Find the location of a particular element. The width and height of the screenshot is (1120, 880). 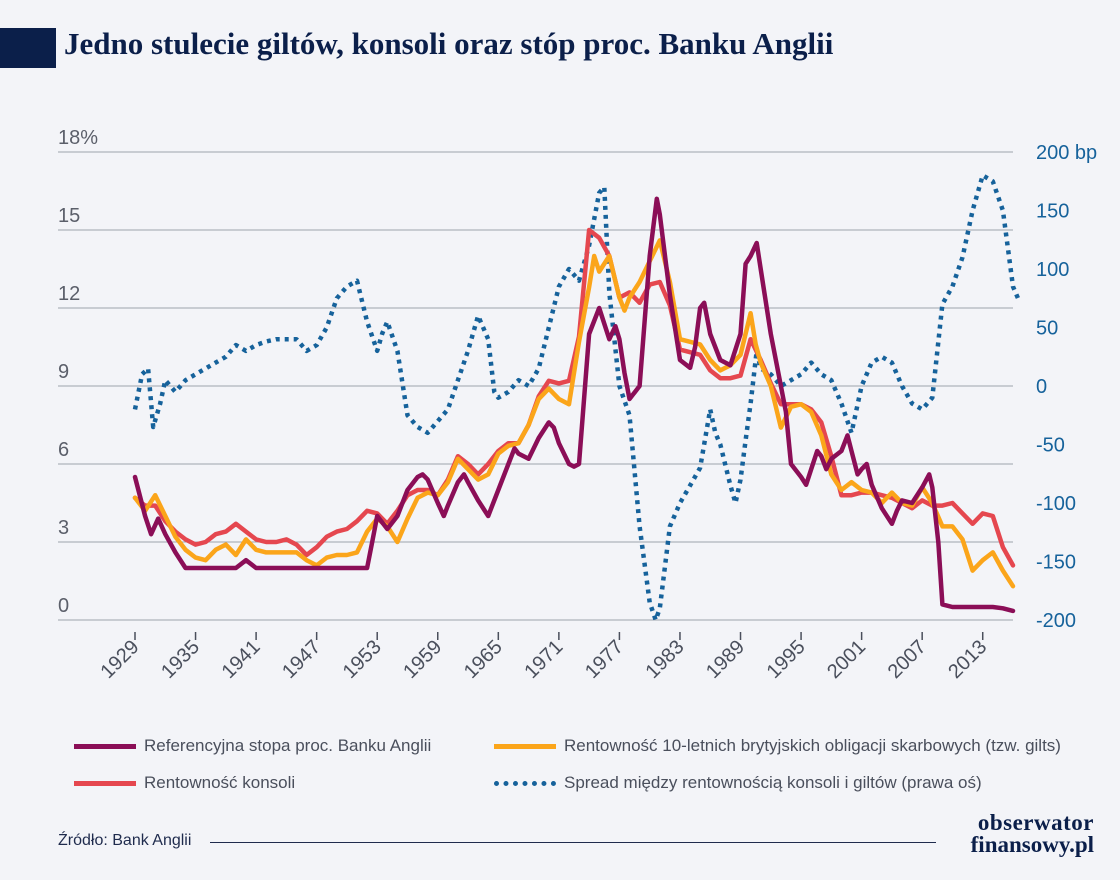

y-right-tick-label: -150 is located at coordinates (1056, 563).